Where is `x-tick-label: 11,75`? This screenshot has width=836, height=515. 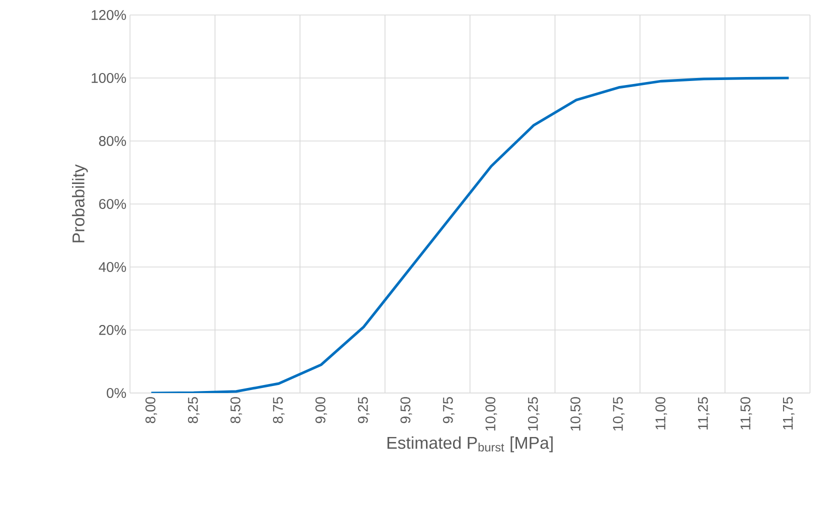 x-tick-label: 11,75 is located at coordinates (788, 413).